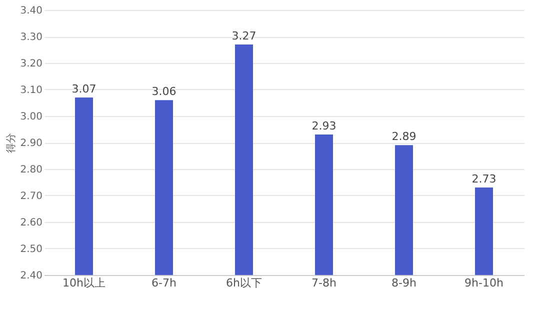 This screenshot has height=330, width=550. Describe the element at coordinates (31, 276) in the screenshot. I see `y-tick-label: 2.40` at that location.